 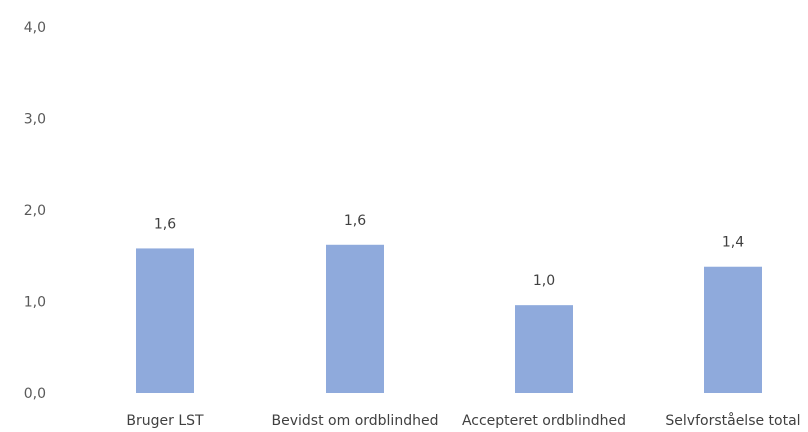 I want to click on category-label: Selvforståelse total, so click(x=732, y=420).